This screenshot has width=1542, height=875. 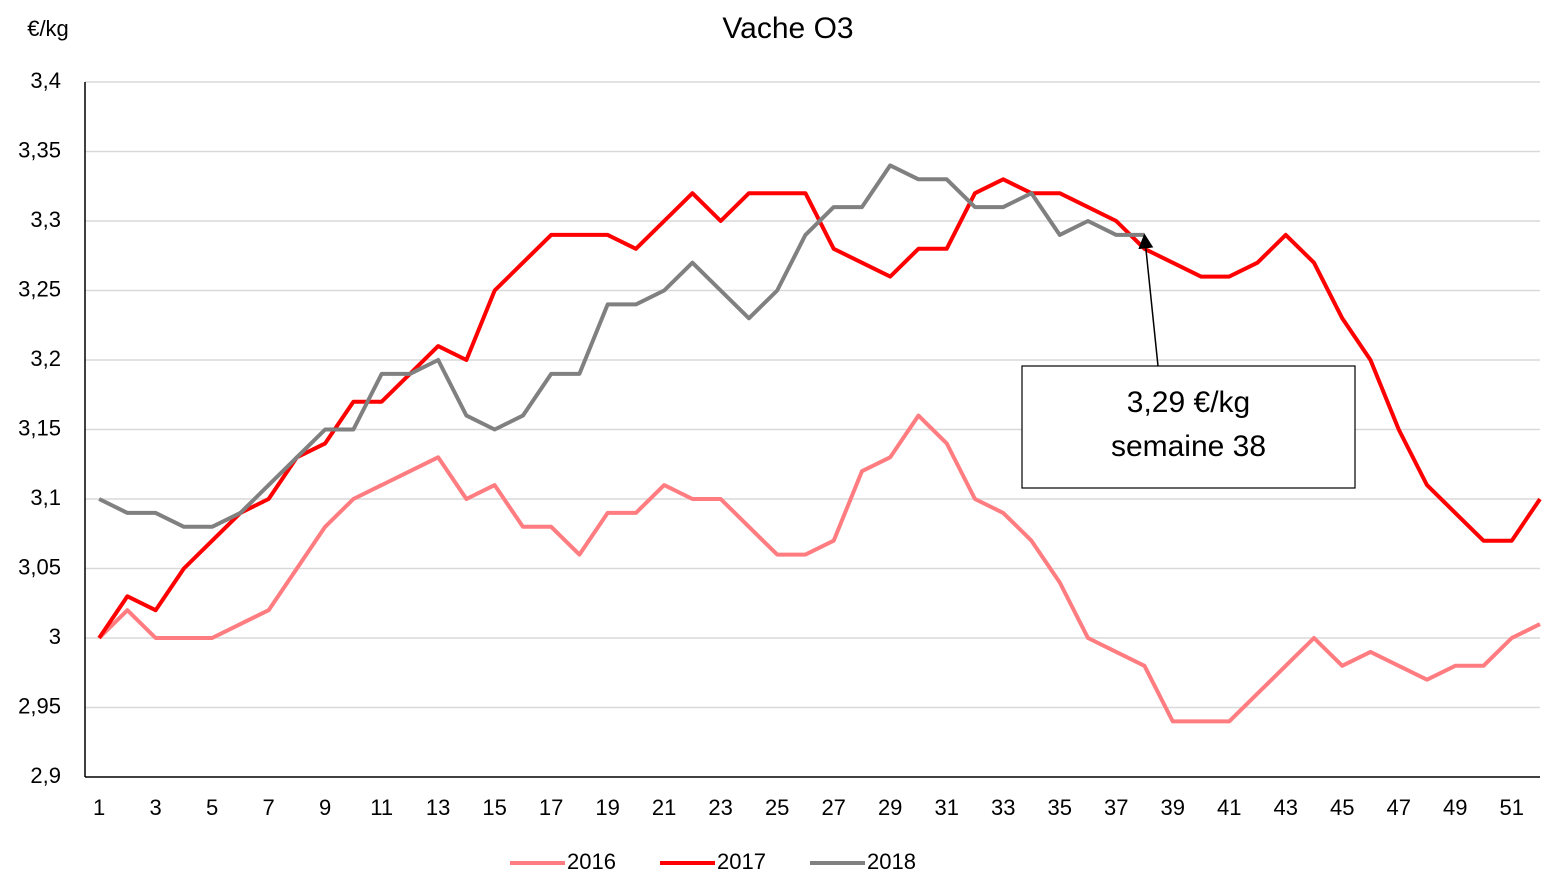 I want to click on y-axis-unit: €/kg, so click(x=48, y=28).